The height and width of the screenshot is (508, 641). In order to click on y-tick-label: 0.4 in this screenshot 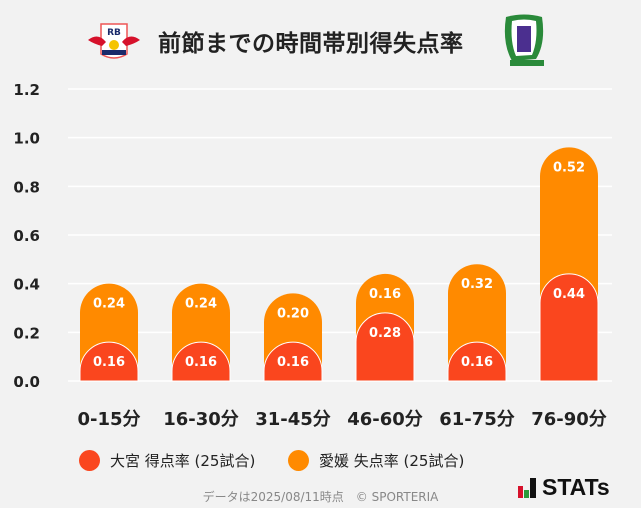, I will do `click(26, 285)`.